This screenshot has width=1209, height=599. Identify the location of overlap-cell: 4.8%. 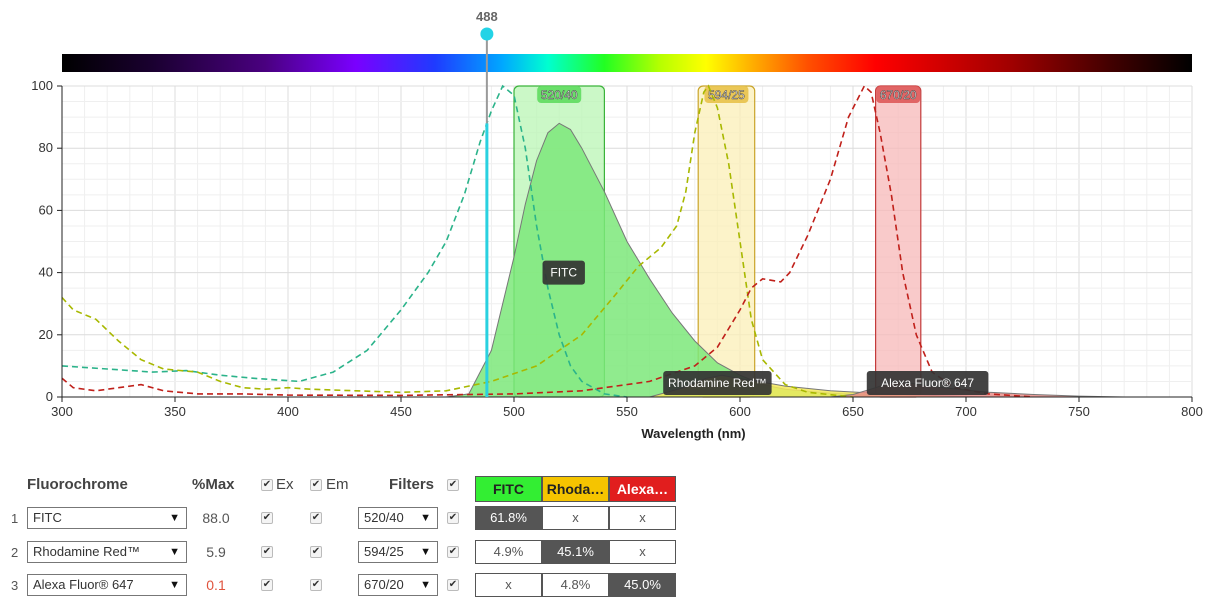
(575, 585).